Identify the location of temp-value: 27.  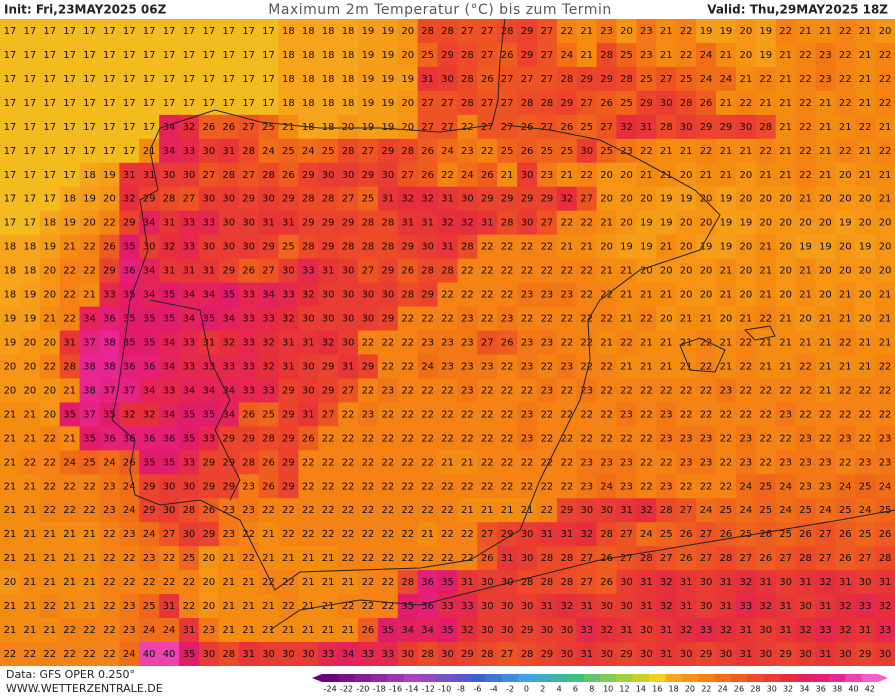
(825, 534).